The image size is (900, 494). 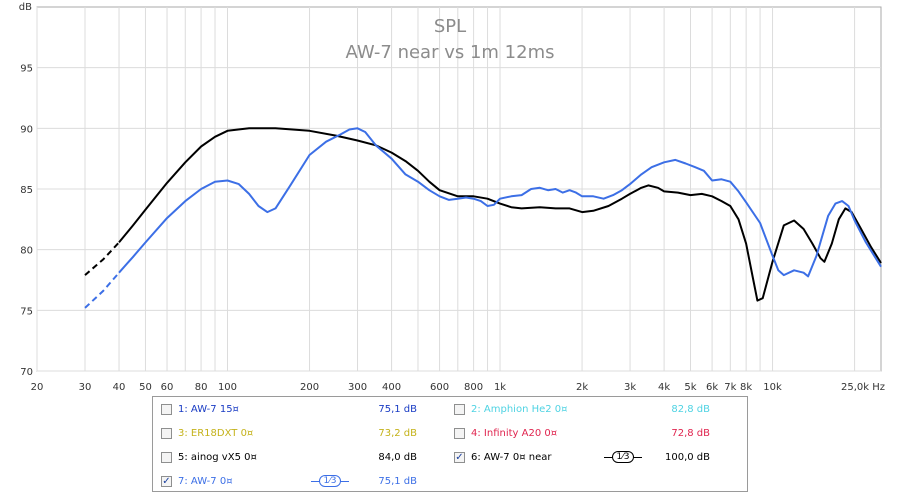 I want to click on x-tick-label: 600, so click(x=439, y=387).